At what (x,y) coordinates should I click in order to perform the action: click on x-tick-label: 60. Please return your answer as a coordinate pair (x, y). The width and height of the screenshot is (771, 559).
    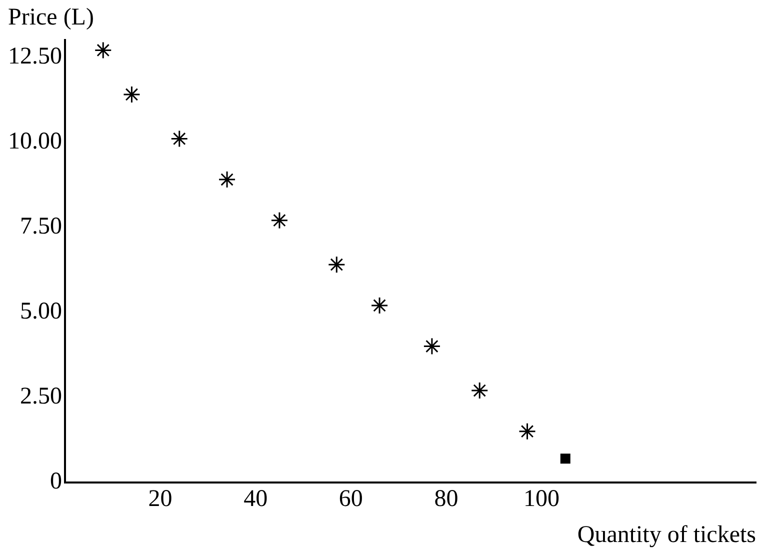
    Looking at the image, I should click on (350, 499).